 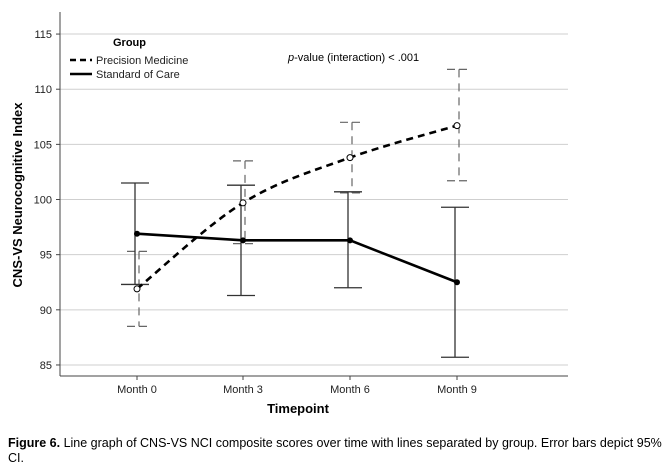 I want to click on y-tick-label-100: 100, so click(x=43, y=201).